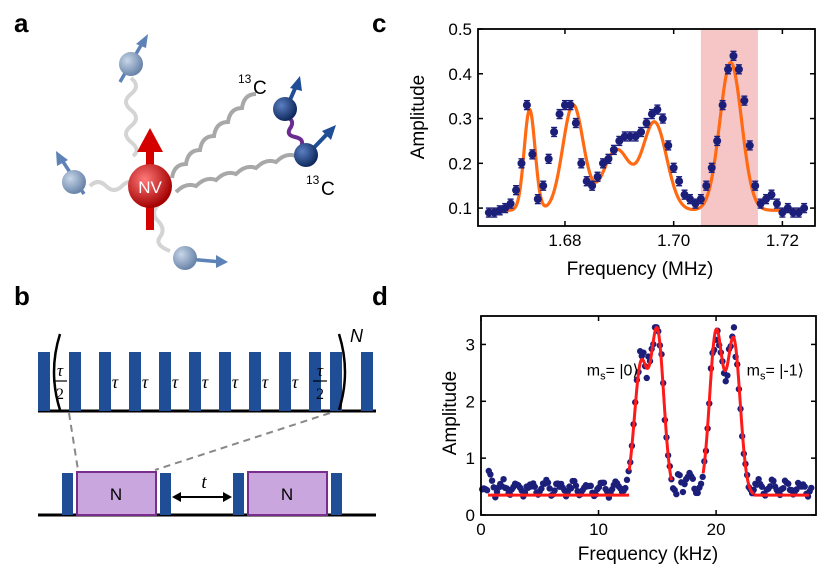 The height and width of the screenshot is (582, 831). I want to click on c13-label-lower: 13 C, so click(320, 186).